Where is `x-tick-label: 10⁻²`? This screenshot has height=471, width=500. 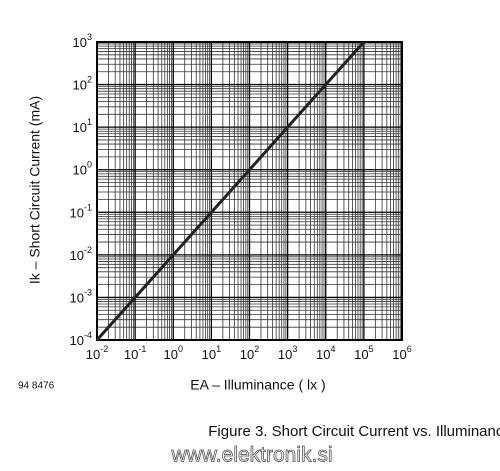 x-tick-label: 10⁻² is located at coordinates (97, 353).